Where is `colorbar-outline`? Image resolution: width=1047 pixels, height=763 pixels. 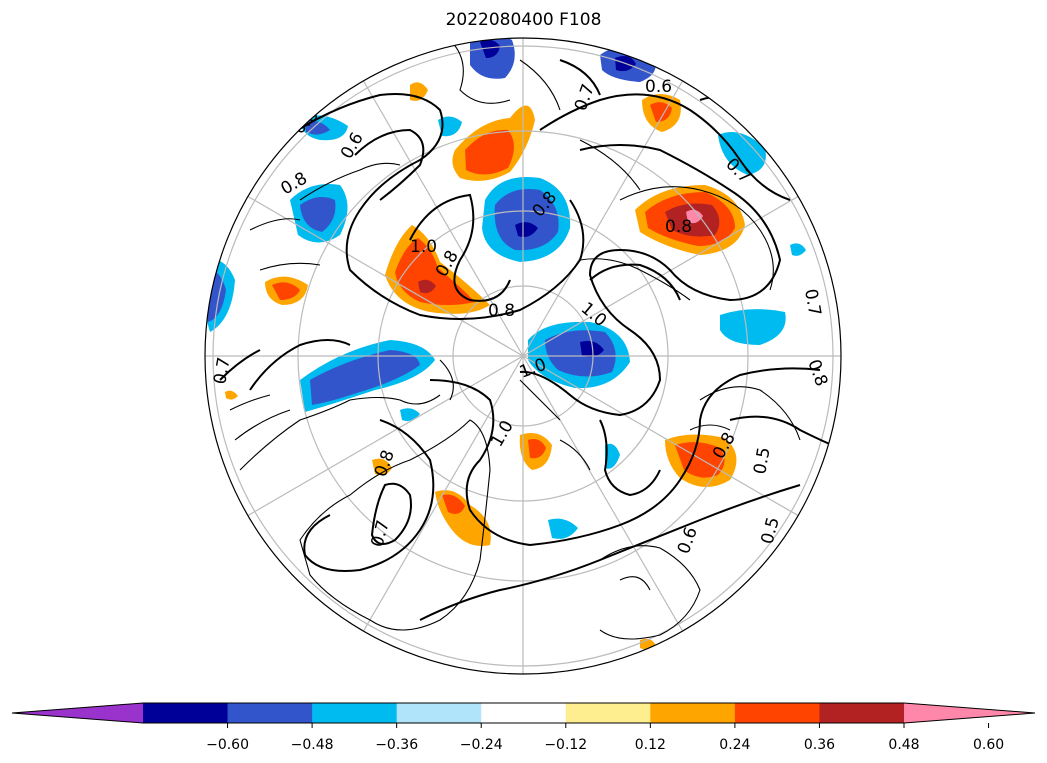
colorbar-outline is located at coordinates (523, 713).